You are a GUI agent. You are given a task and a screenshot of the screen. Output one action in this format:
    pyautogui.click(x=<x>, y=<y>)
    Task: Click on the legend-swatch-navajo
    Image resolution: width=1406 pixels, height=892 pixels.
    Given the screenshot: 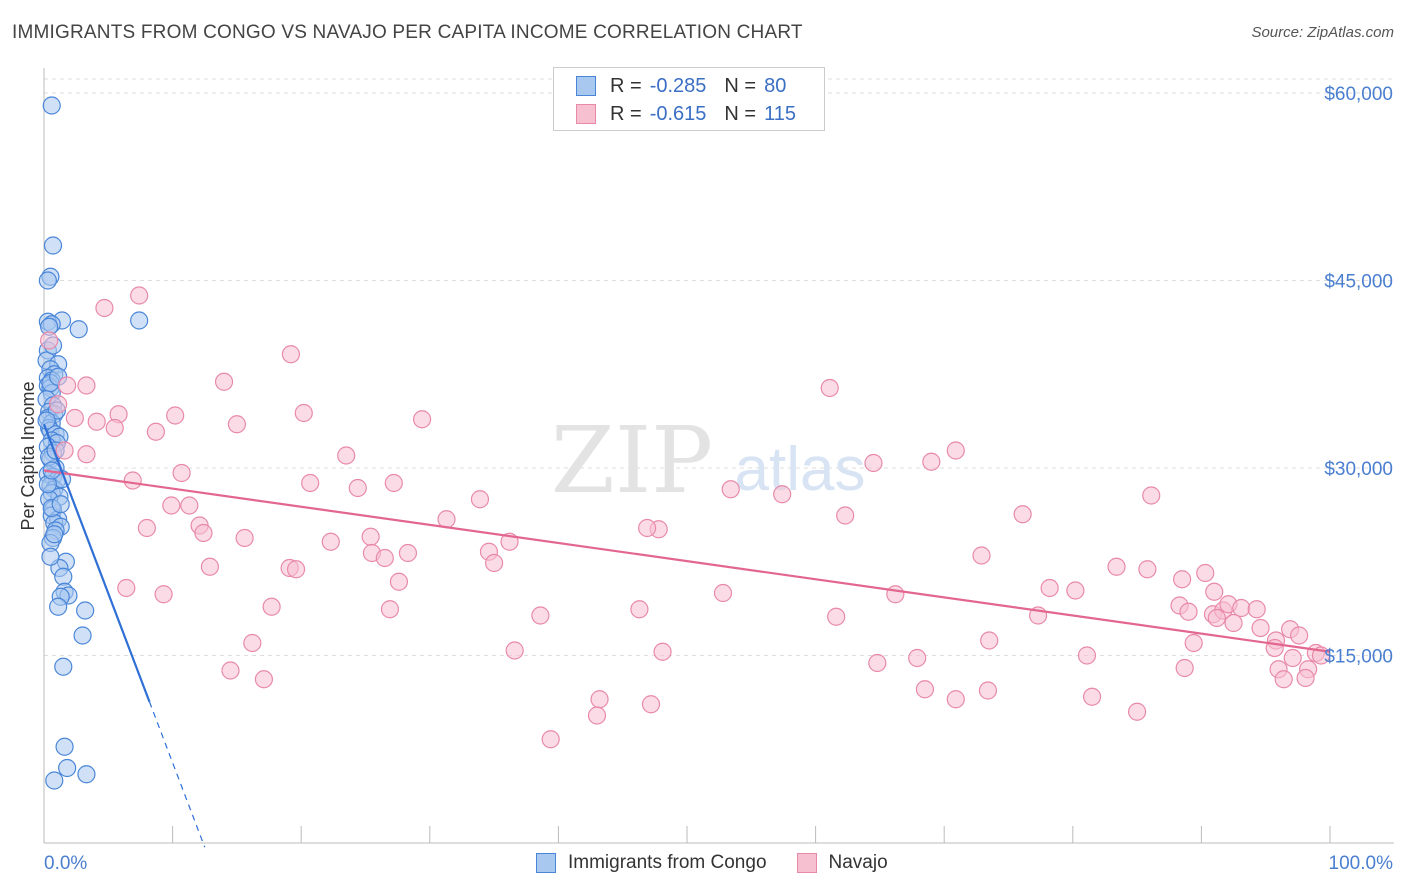 What is the action you would take?
    pyautogui.click(x=806, y=863)
    